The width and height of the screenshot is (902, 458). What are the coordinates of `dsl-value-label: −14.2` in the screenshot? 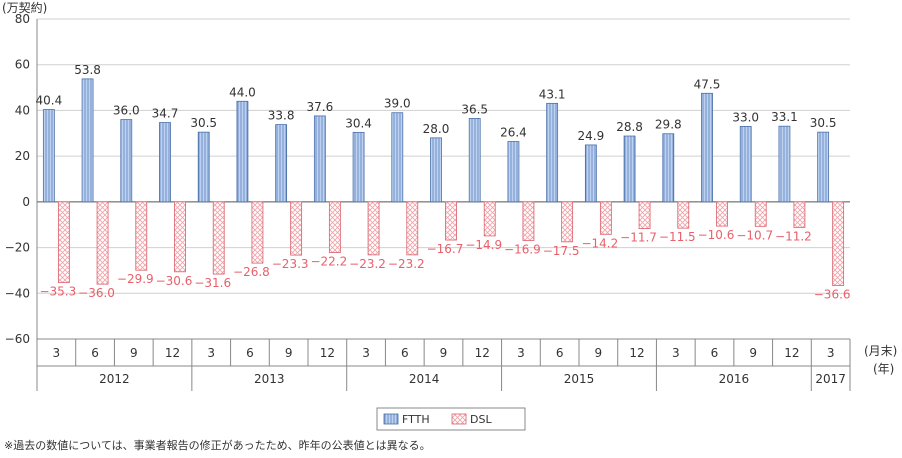 It's located at (599, 243).